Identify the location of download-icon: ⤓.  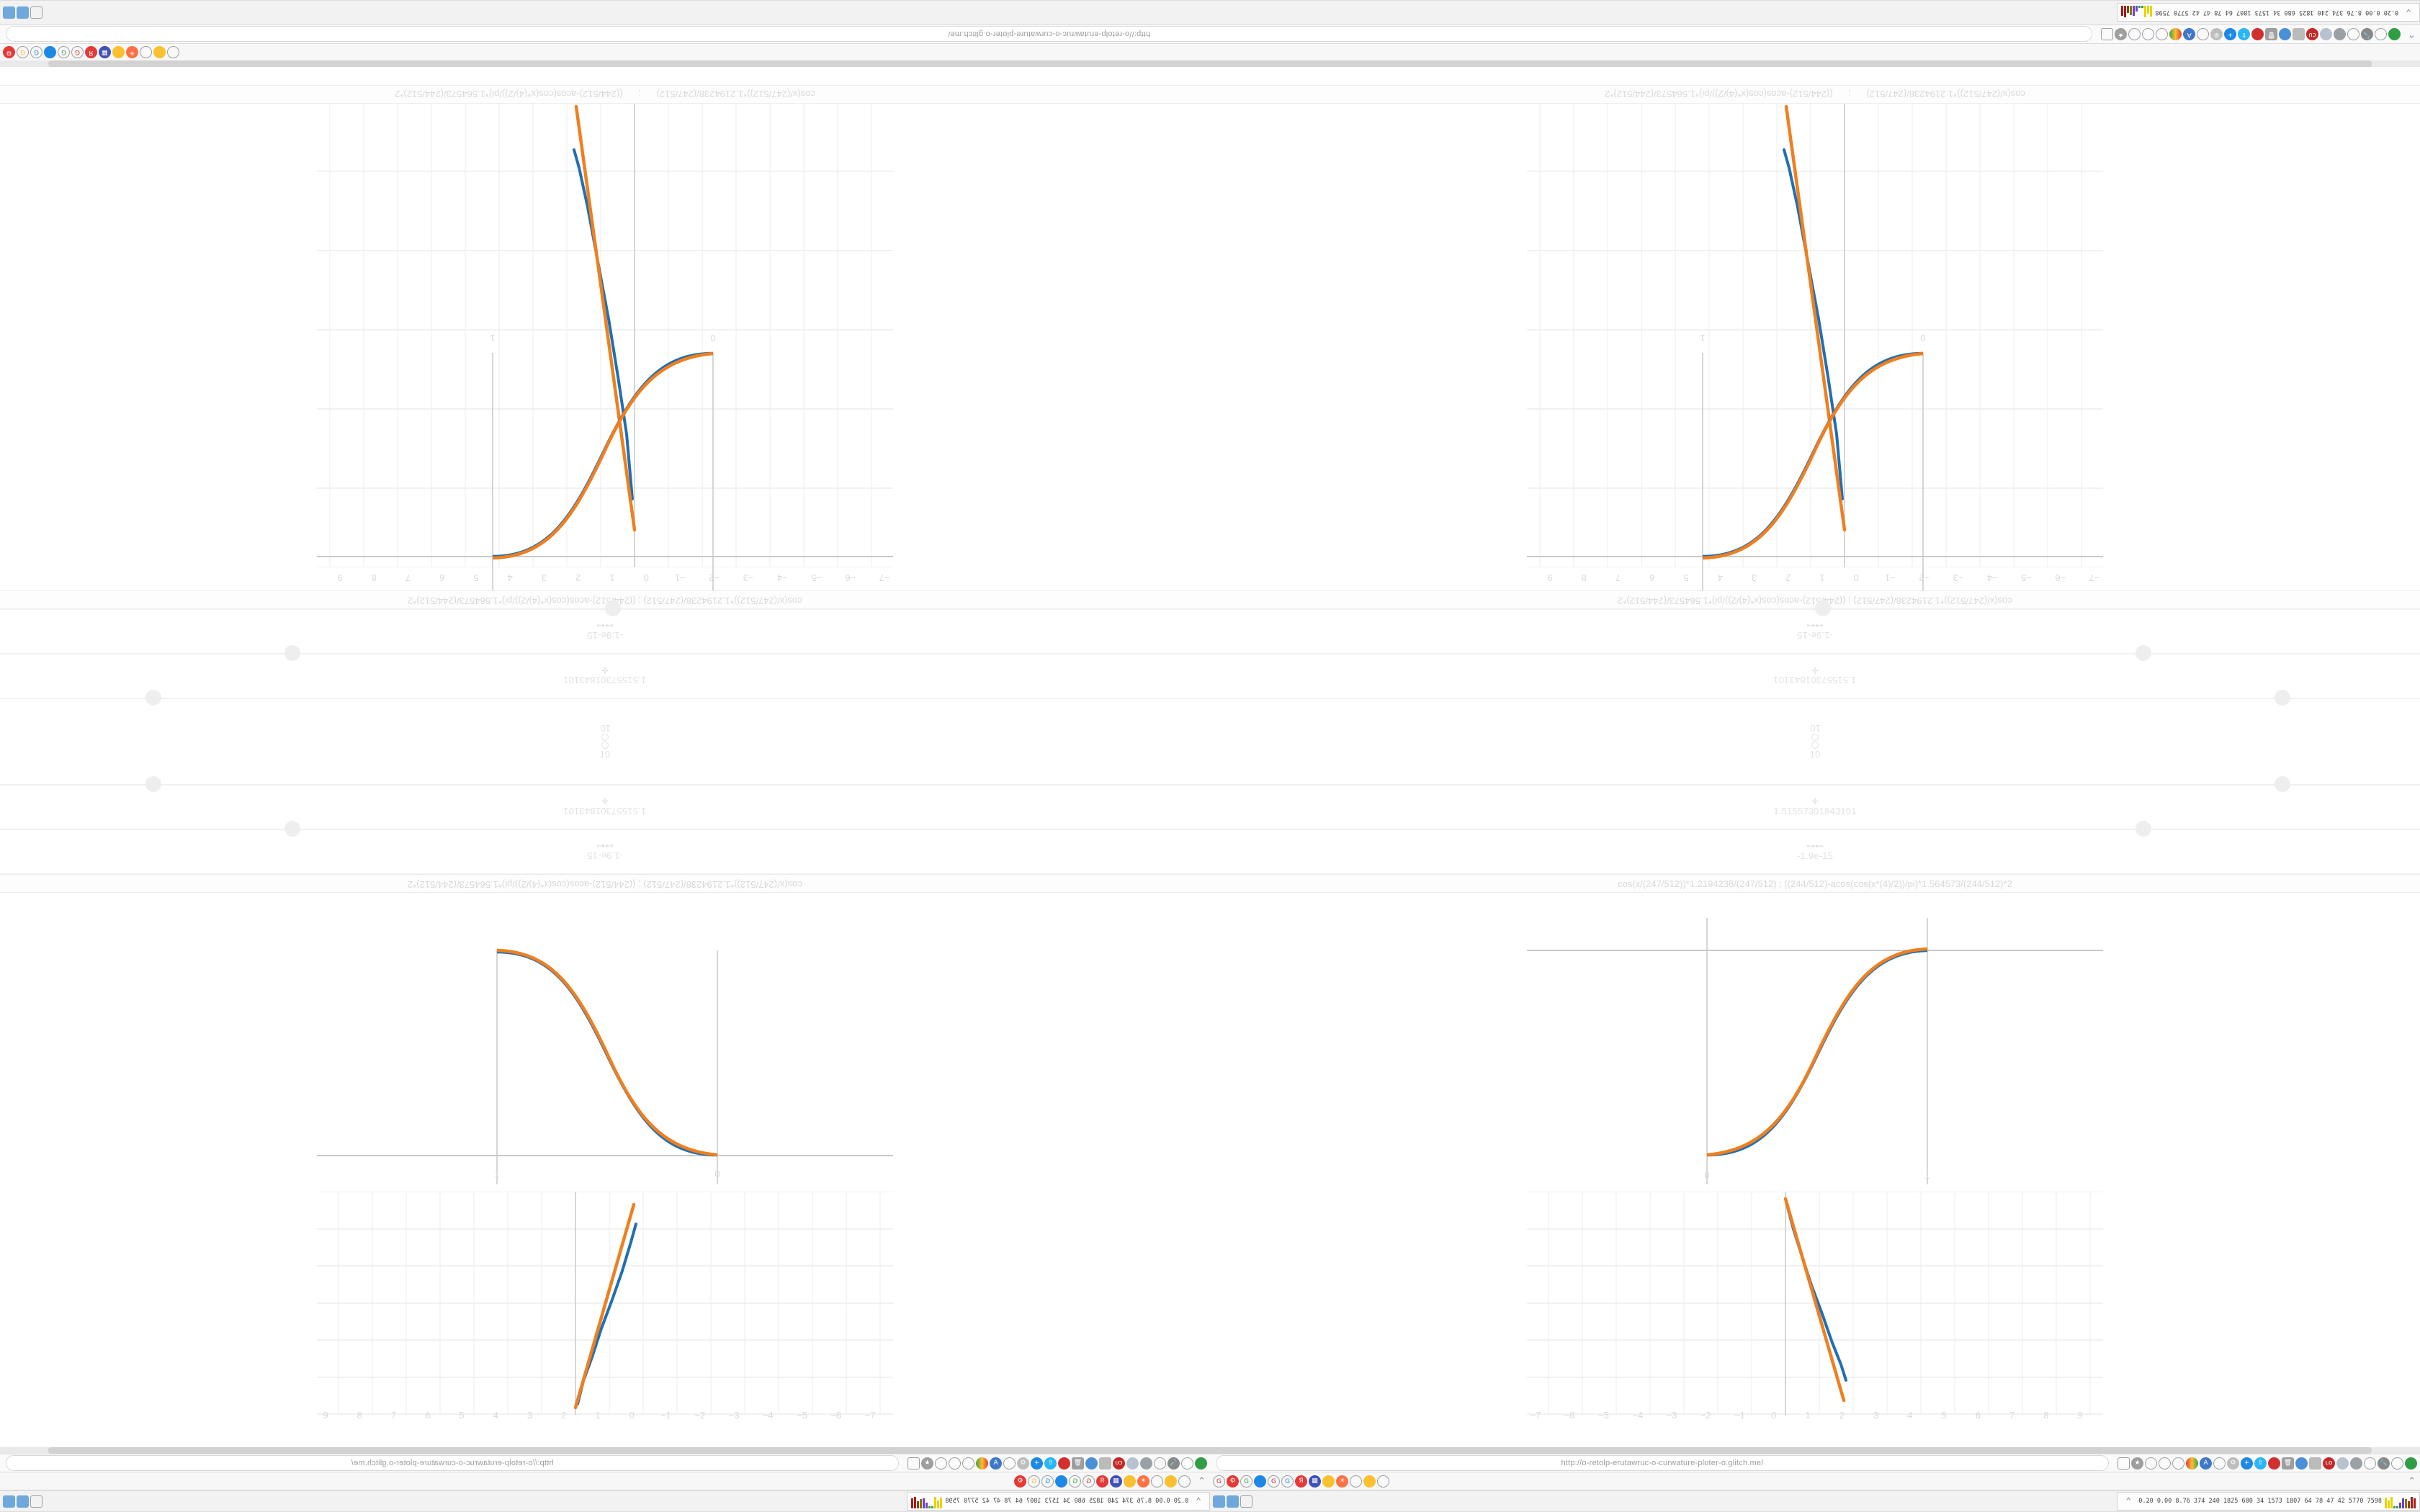
(968, 1463).